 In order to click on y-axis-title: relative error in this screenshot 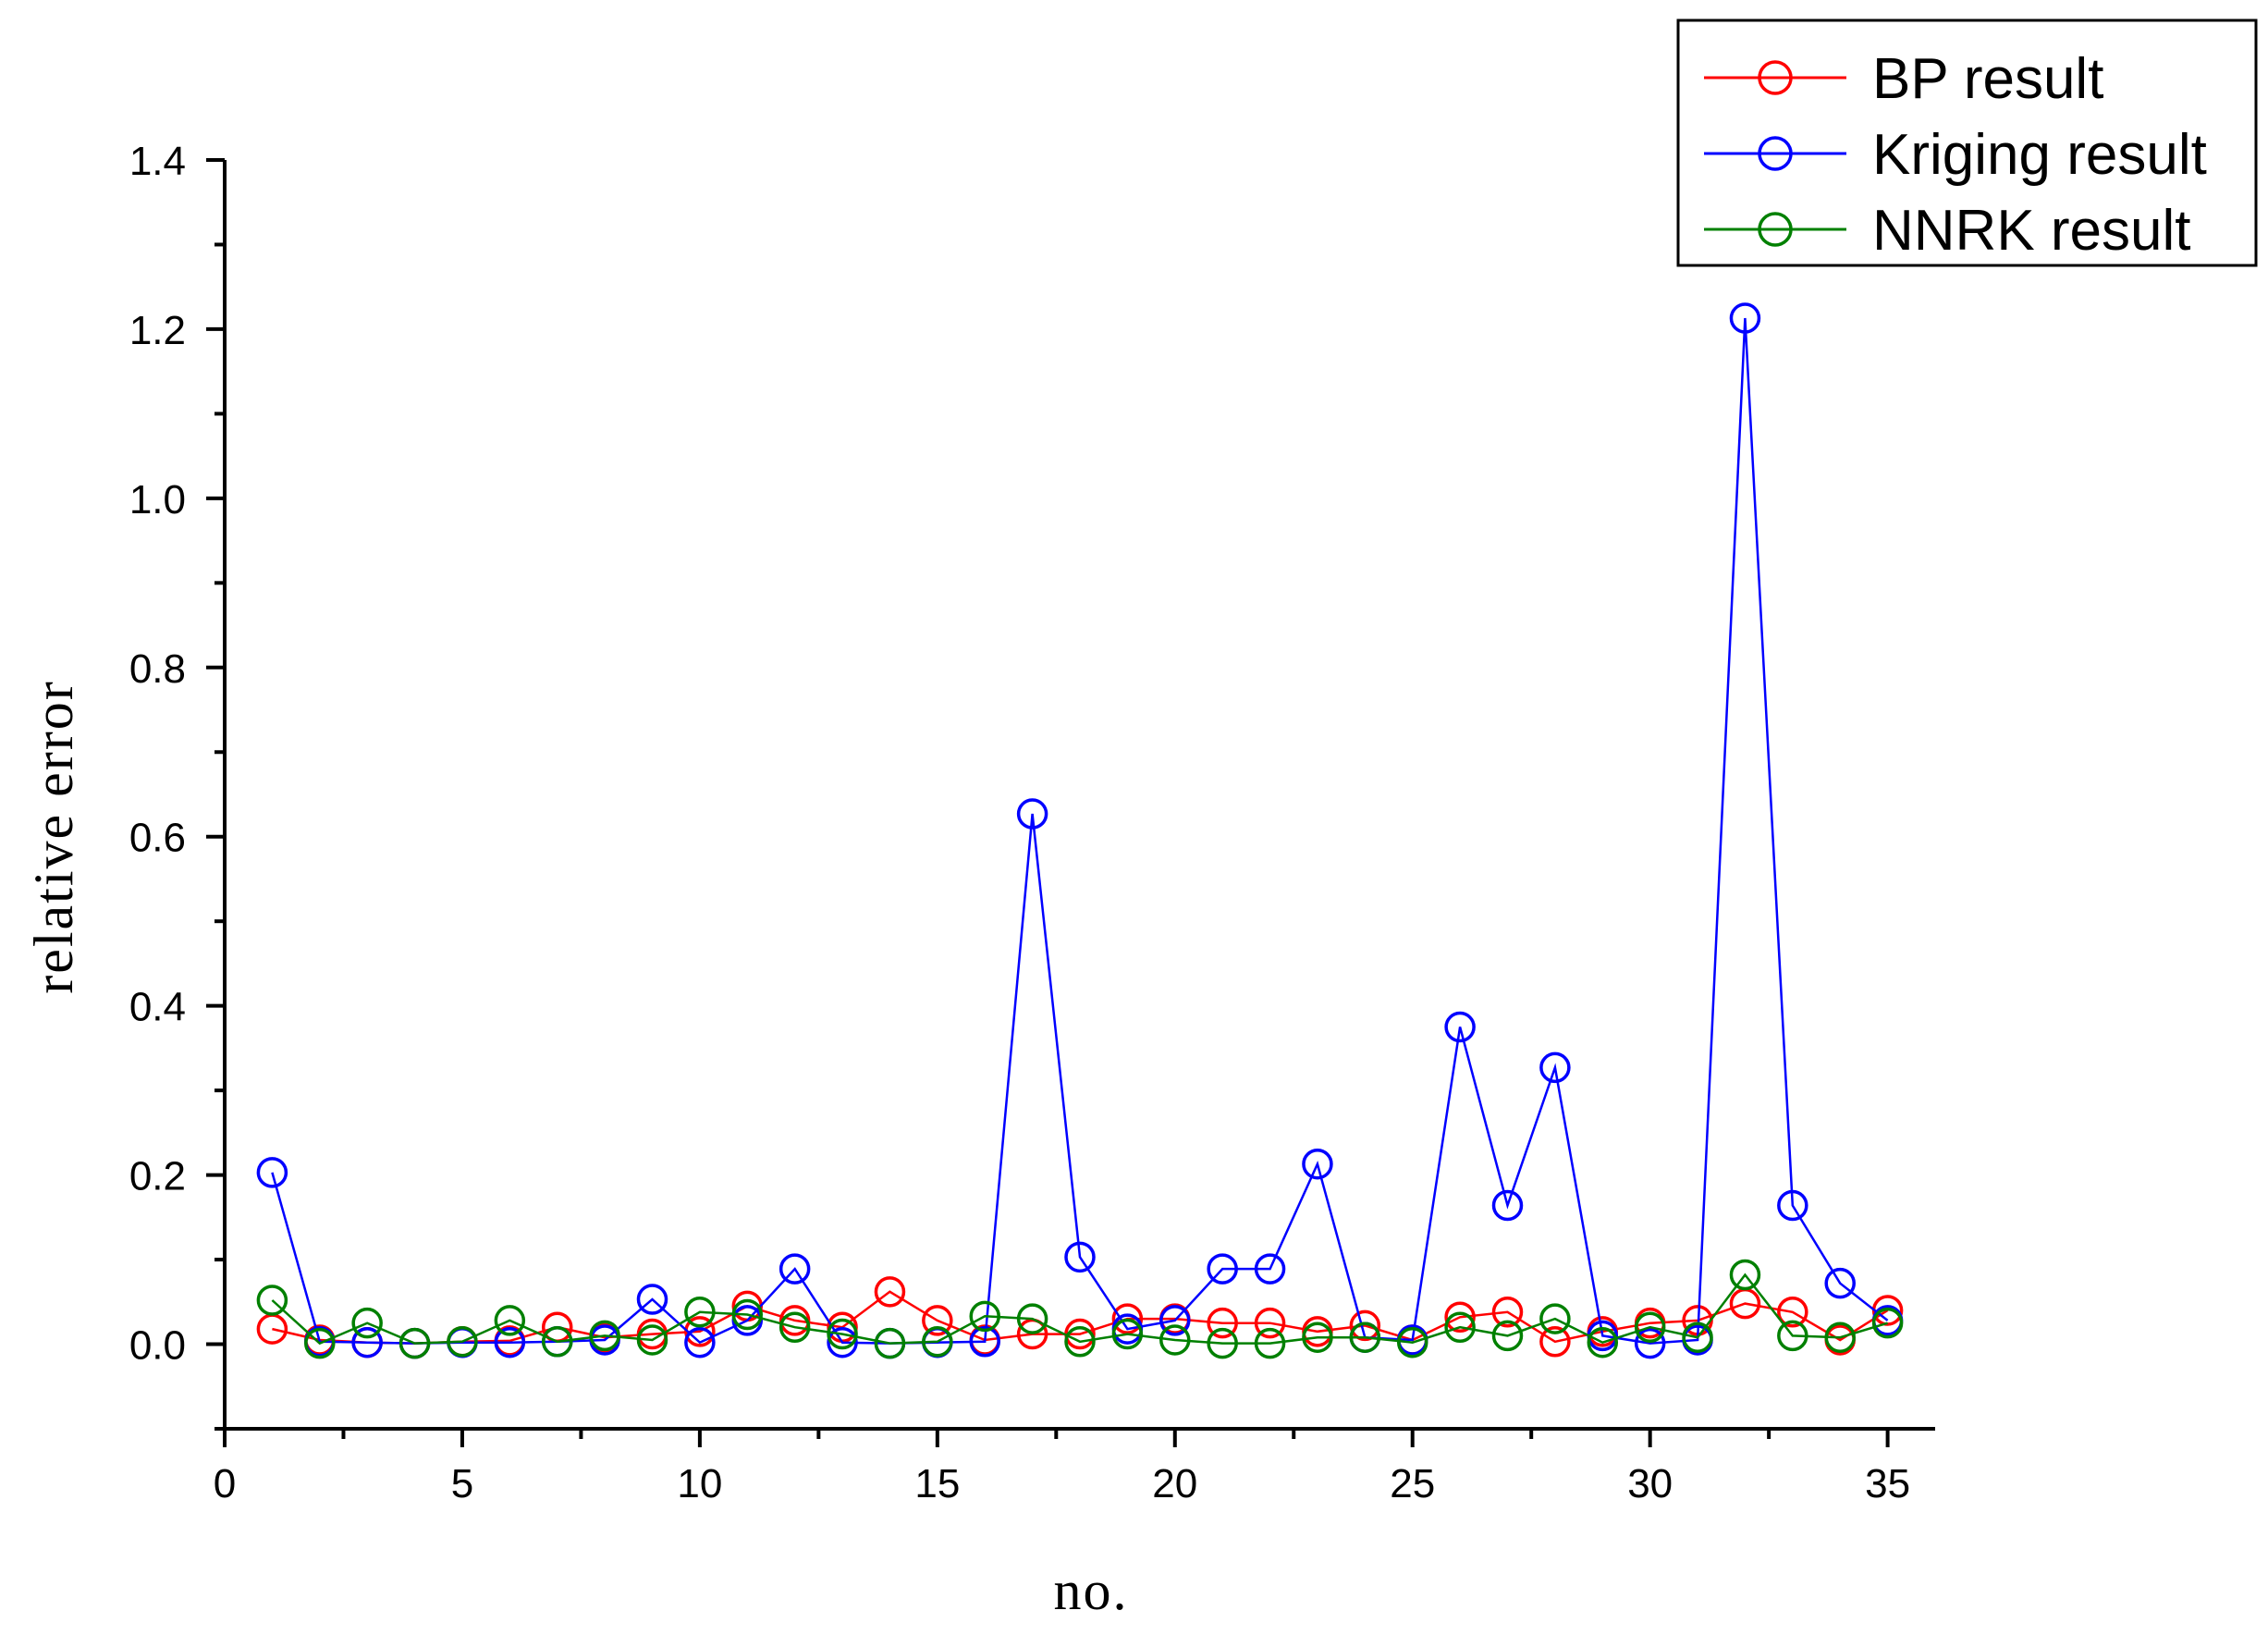, I will do `click(53, 837)`.